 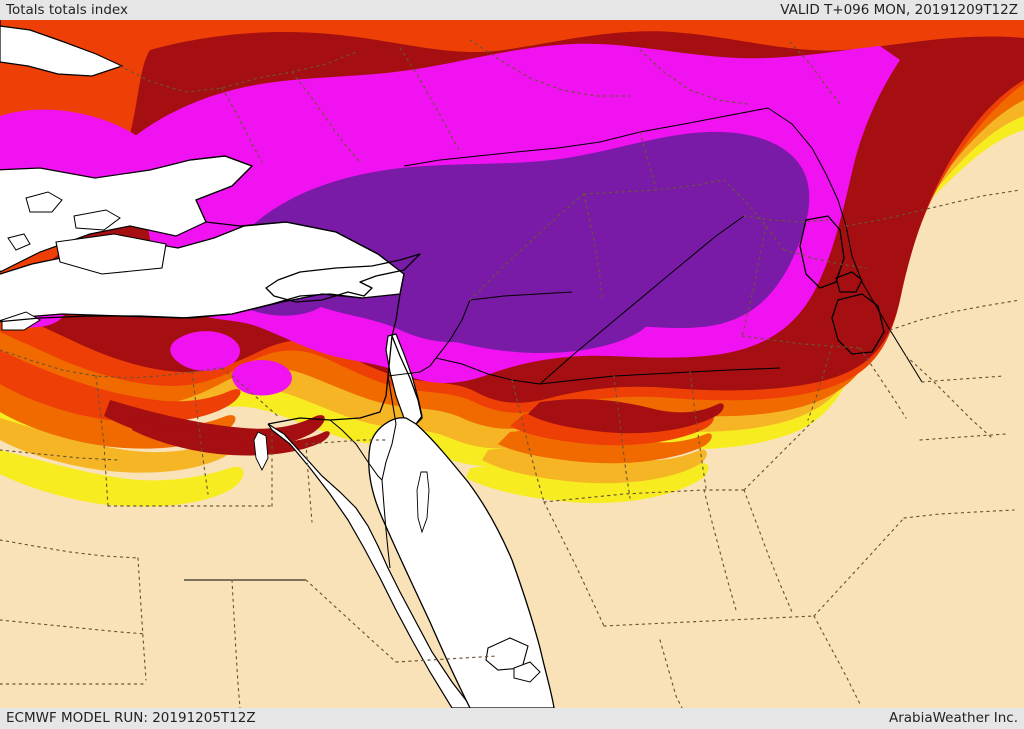 I want to click on lake-nasser, so click(x=261, y=451).